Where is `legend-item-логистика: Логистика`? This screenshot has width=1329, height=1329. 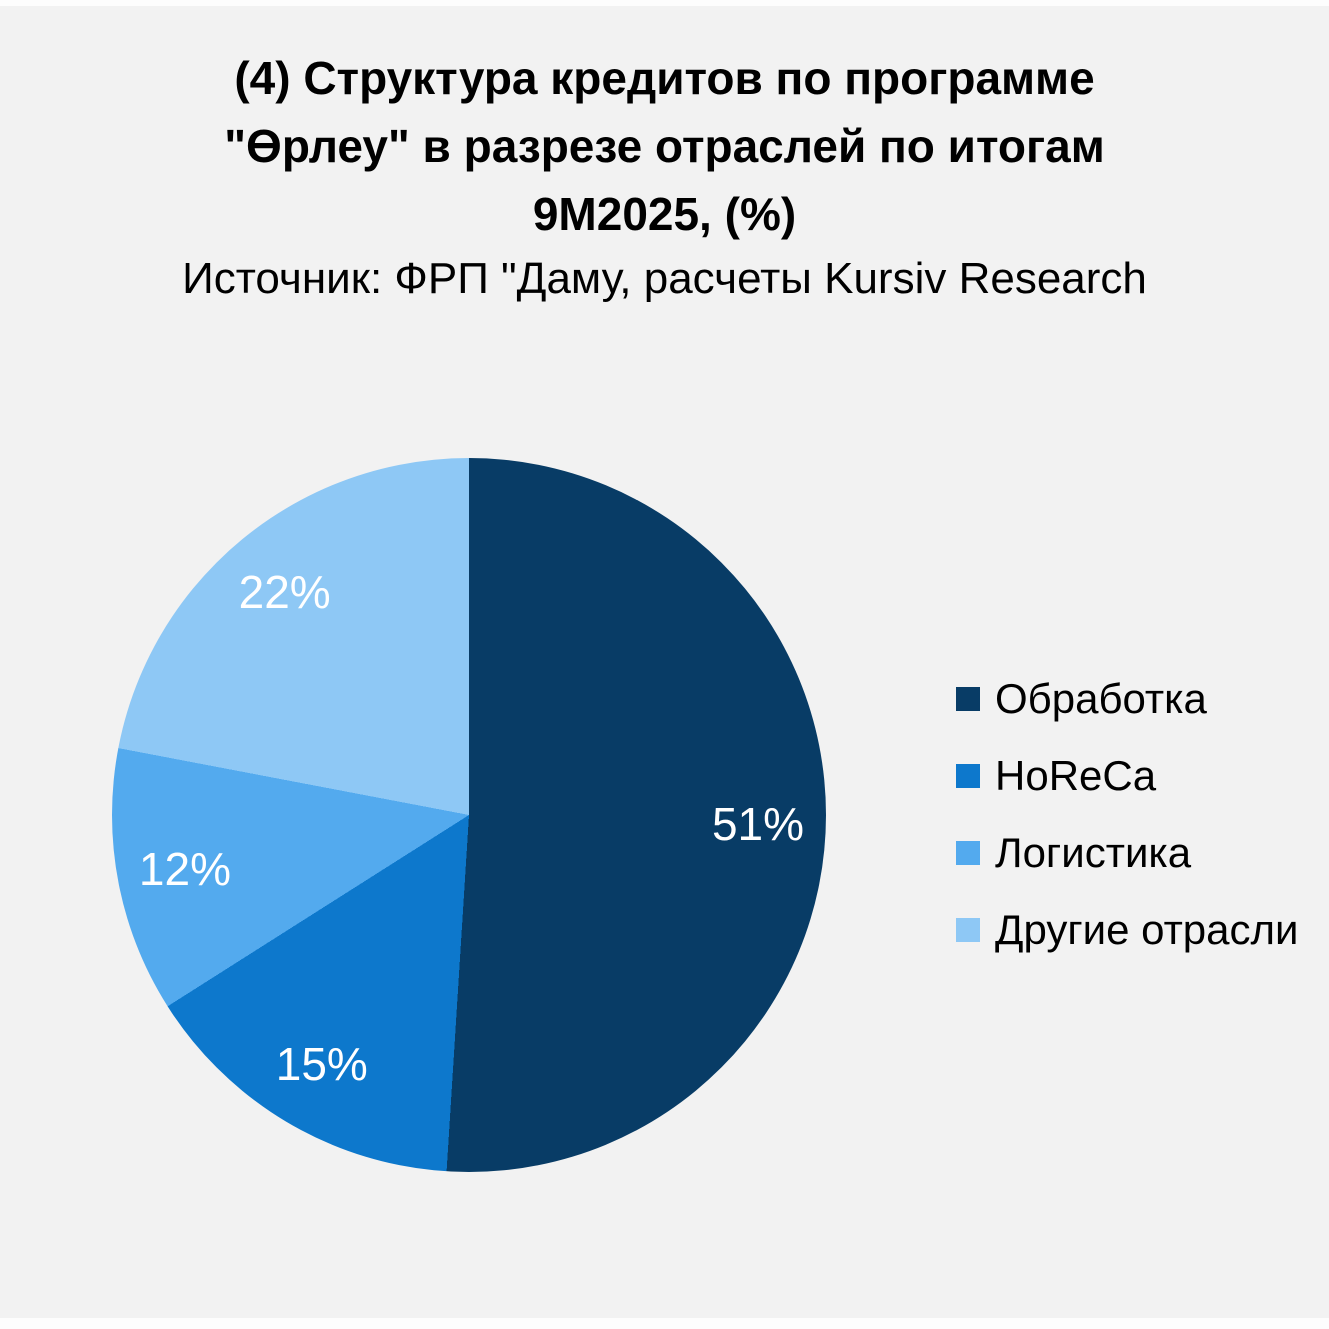
legend-item-логистика: Логистика is located at coordinates (1127, 853).